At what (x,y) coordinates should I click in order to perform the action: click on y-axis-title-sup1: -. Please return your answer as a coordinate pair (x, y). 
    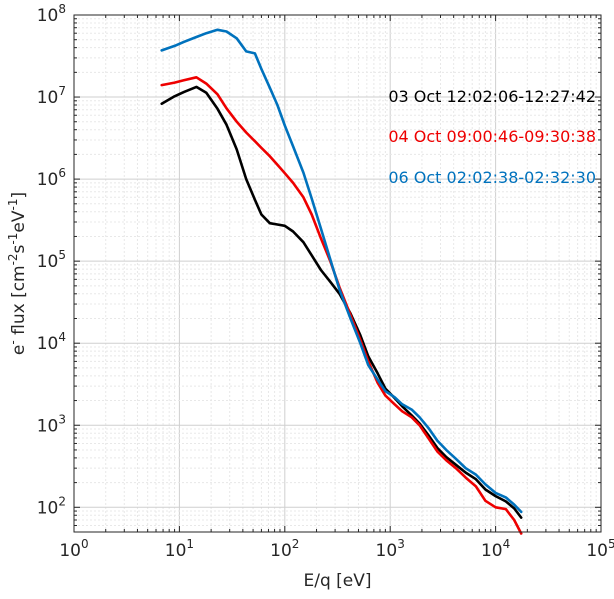
    Looking at the image, I should click on (13, 342).